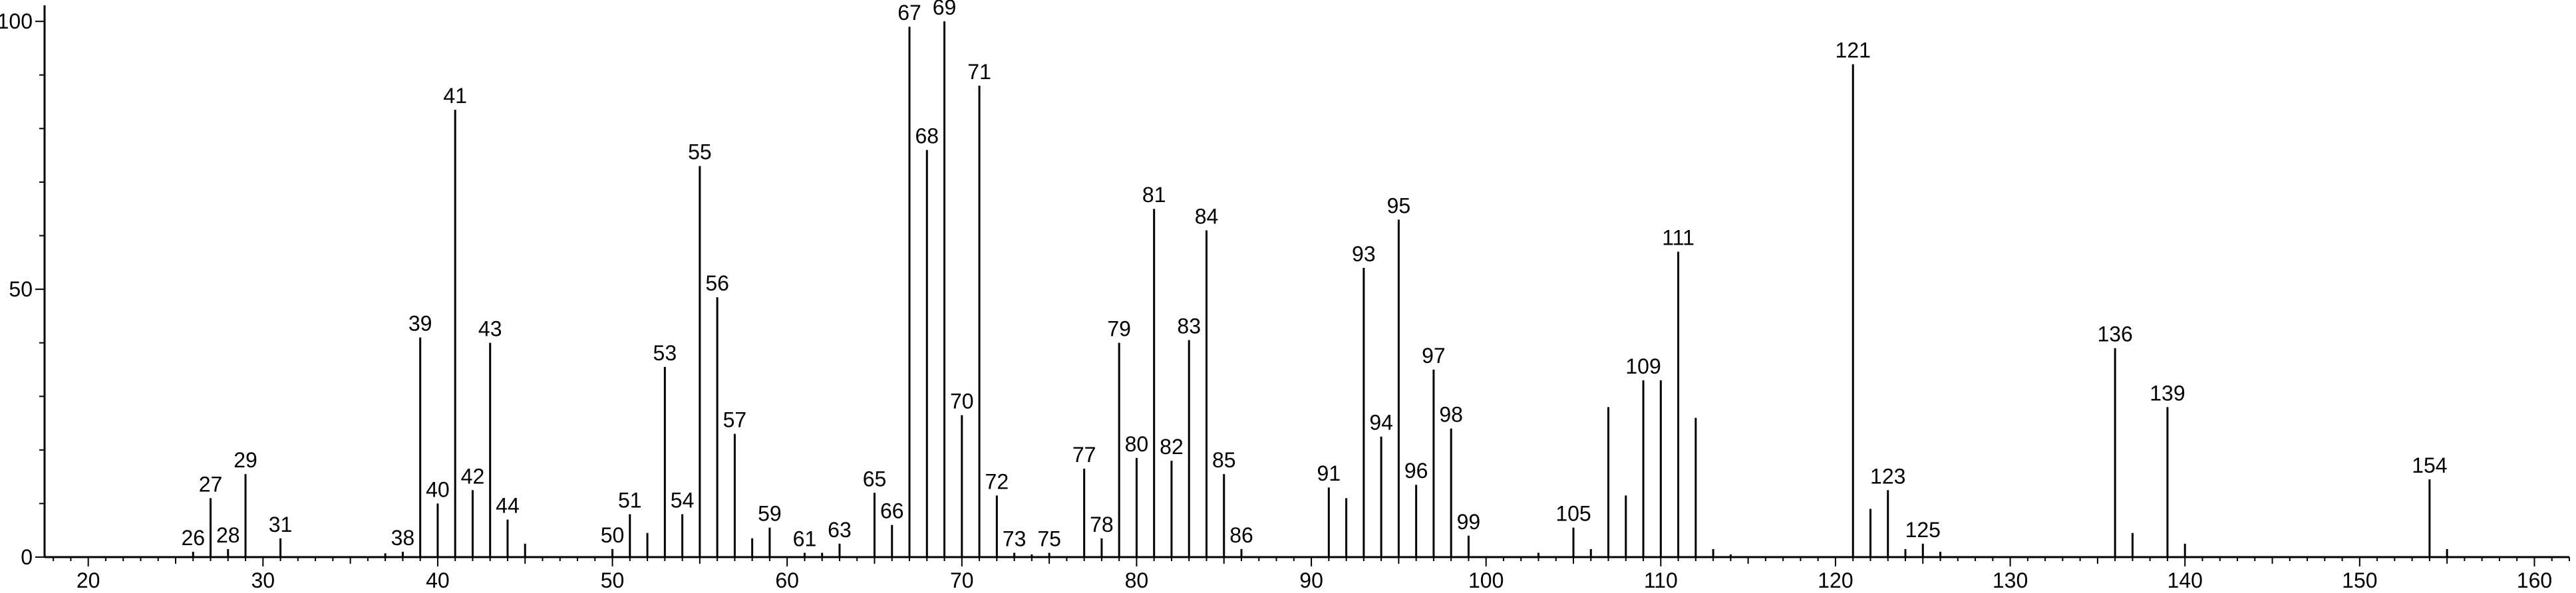 The image size is (2576, 593). I want to click on peak-label: 69, so click(945, 9).